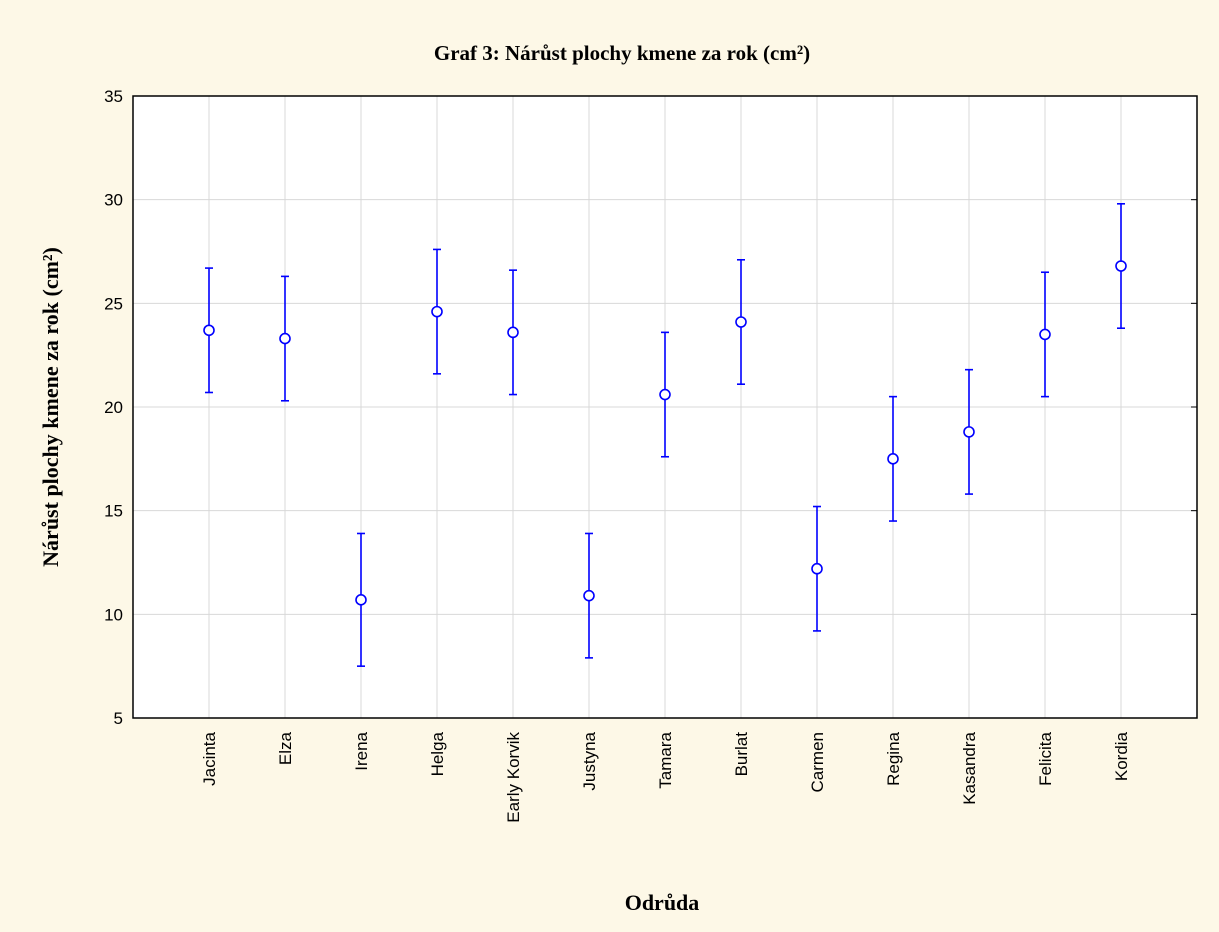 The width and height of the screenshot is (1219, 932). Describe the element at coordinates (893, 758) in the screenshot. I see `x-tick-label: Regina` at that location.